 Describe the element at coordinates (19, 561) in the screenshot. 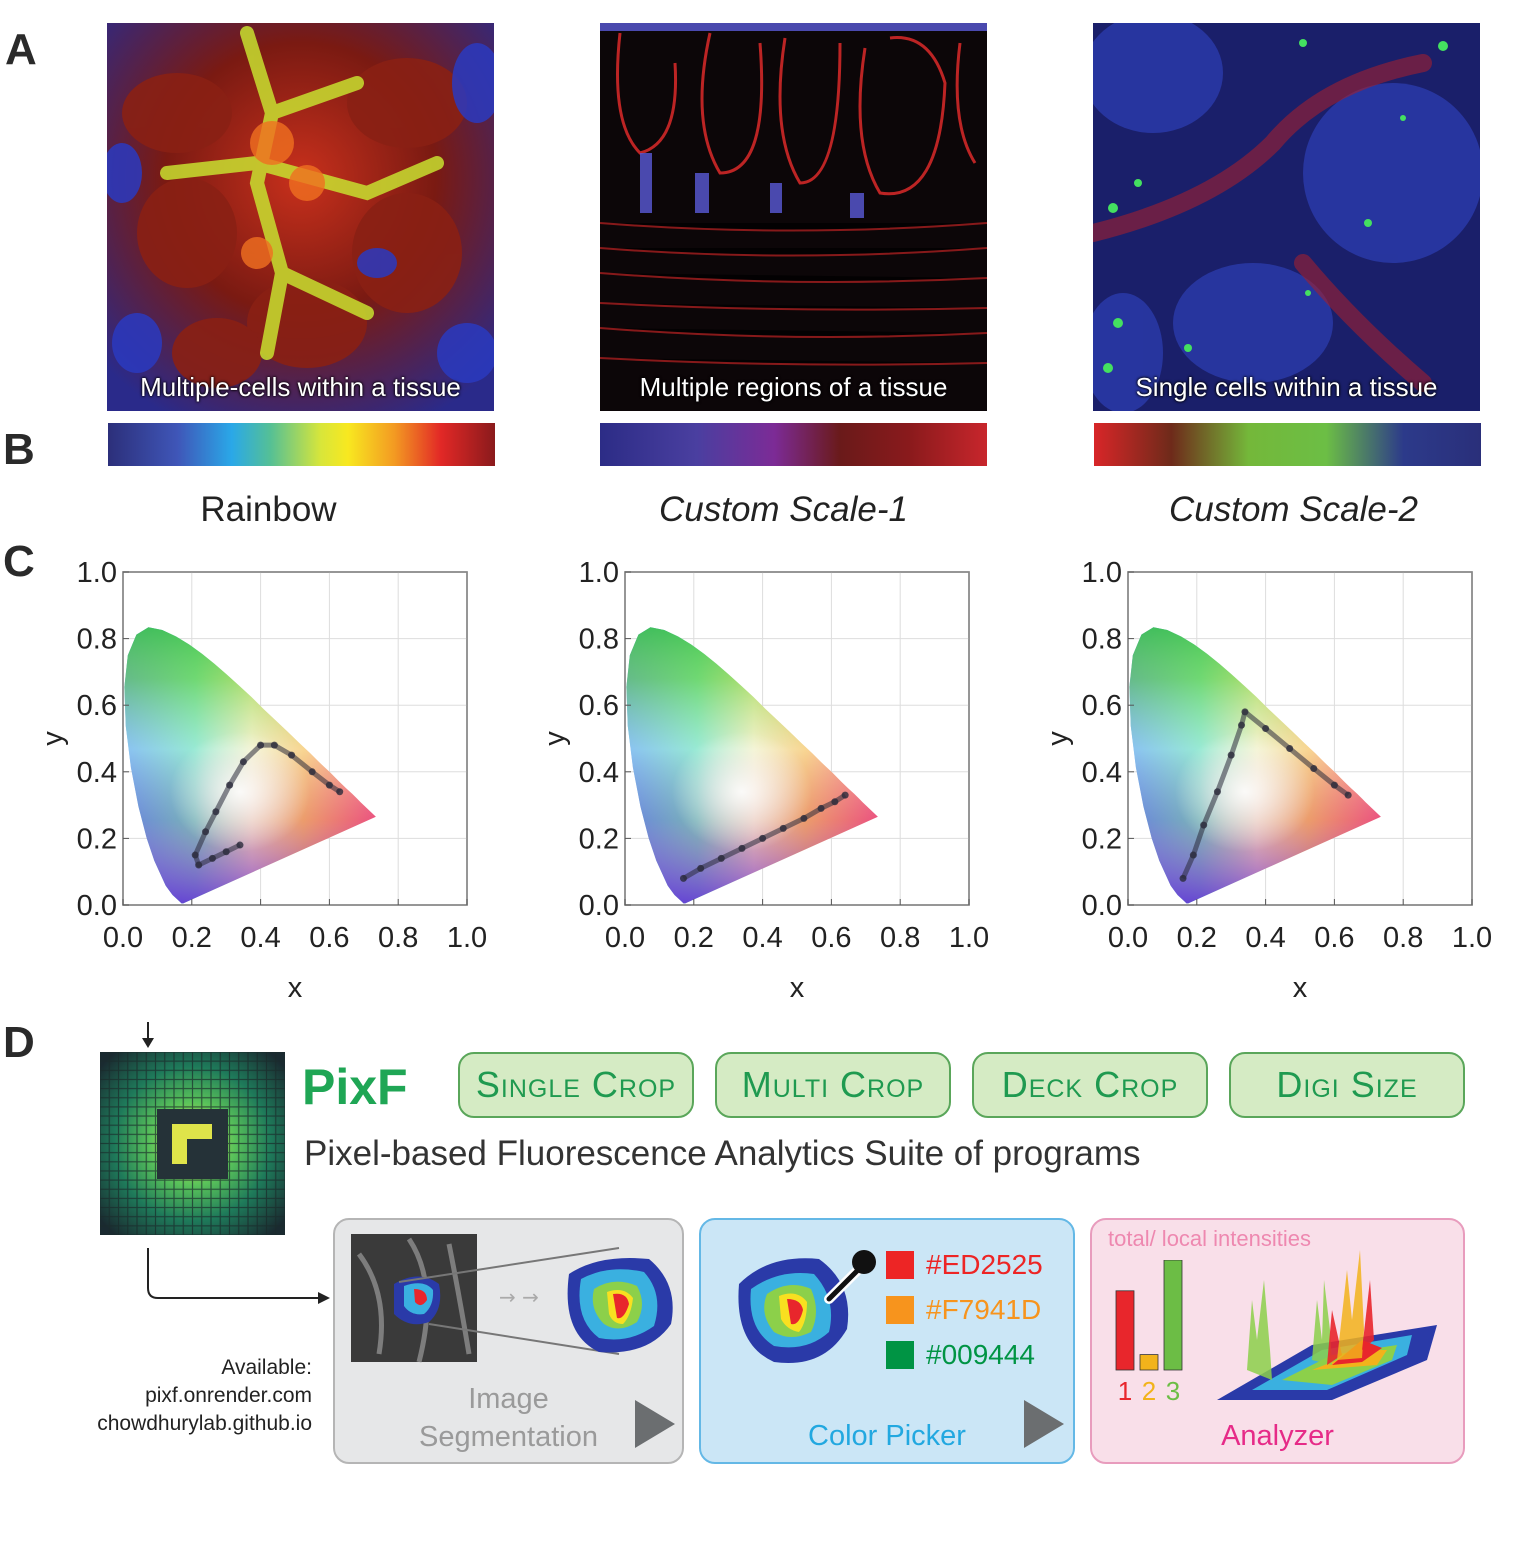

I see `panel-label-c: C` at that location.